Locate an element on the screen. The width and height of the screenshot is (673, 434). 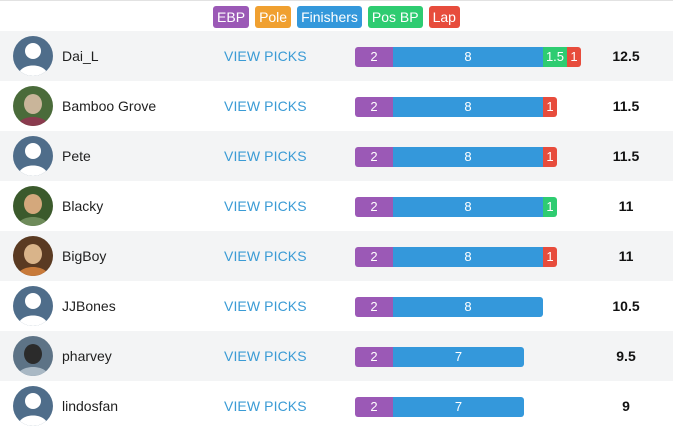
player-name: Dai_L is located at coordinates (80, 56).